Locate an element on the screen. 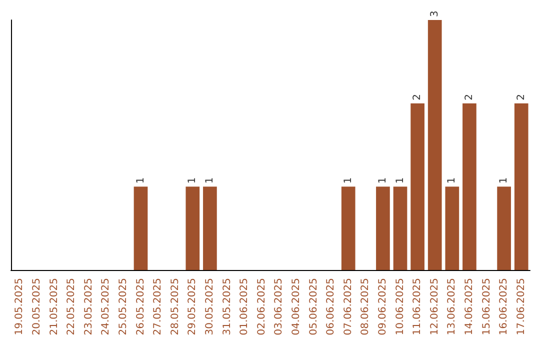 Image resolution: width=540 pixels, height=340 pixels. x-tick-label: 27.05.2025 is located at coordinates (158, 307).